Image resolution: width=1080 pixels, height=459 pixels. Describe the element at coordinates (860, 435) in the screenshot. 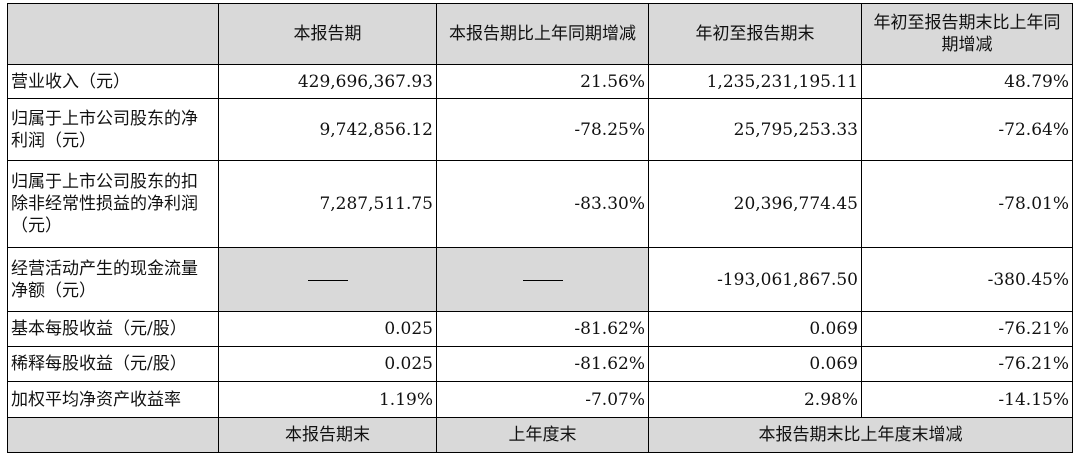

I see `footer-period-end-change: 本报告期末比上年度末增减` at that location.